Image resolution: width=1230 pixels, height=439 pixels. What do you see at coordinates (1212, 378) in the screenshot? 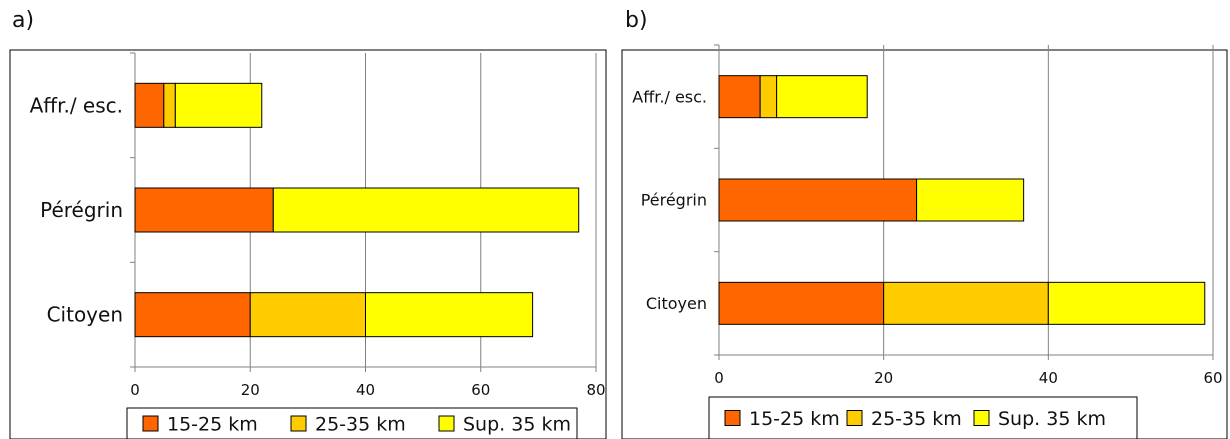
I see `x-tick-label-b-3: 60` at bounding box center [1212, 378].